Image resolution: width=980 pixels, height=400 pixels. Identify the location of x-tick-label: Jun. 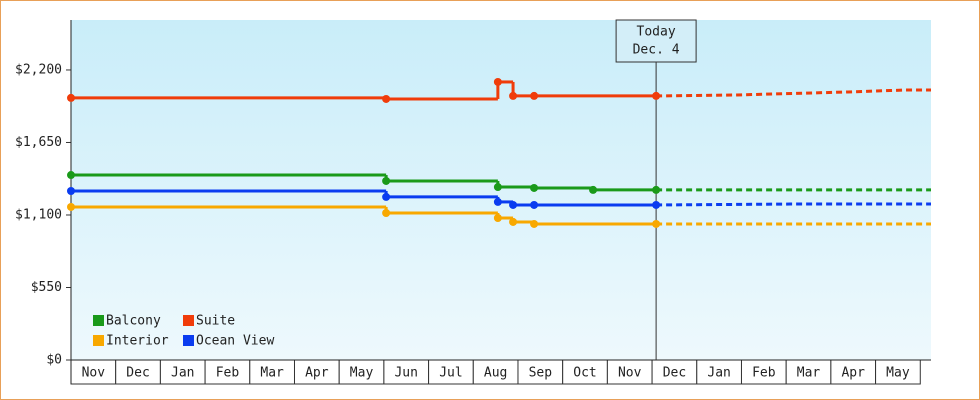
(405, 373).